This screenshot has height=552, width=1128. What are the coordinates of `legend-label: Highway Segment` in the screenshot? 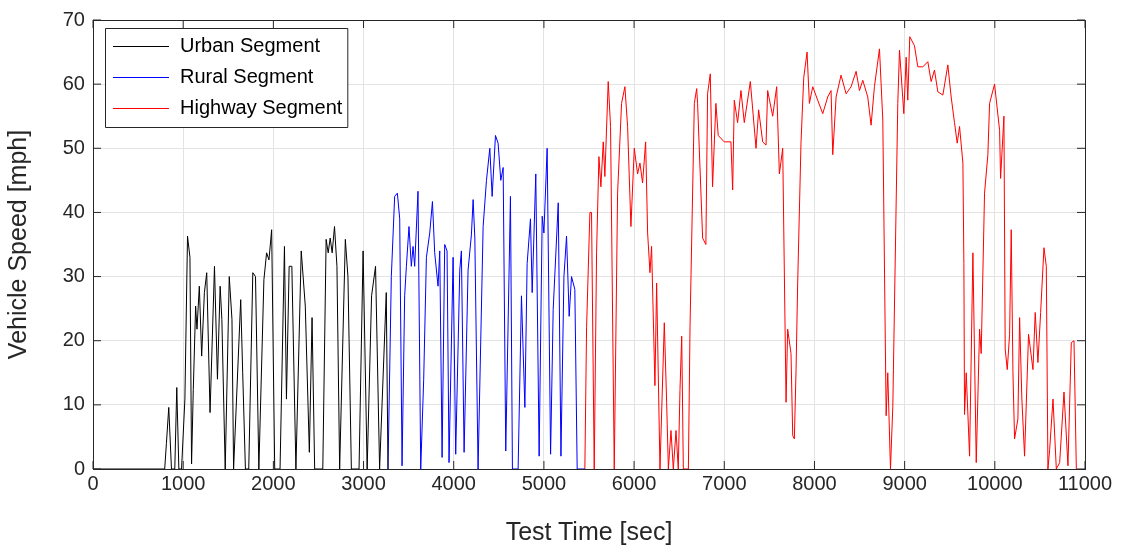 It's located at (261, 107).